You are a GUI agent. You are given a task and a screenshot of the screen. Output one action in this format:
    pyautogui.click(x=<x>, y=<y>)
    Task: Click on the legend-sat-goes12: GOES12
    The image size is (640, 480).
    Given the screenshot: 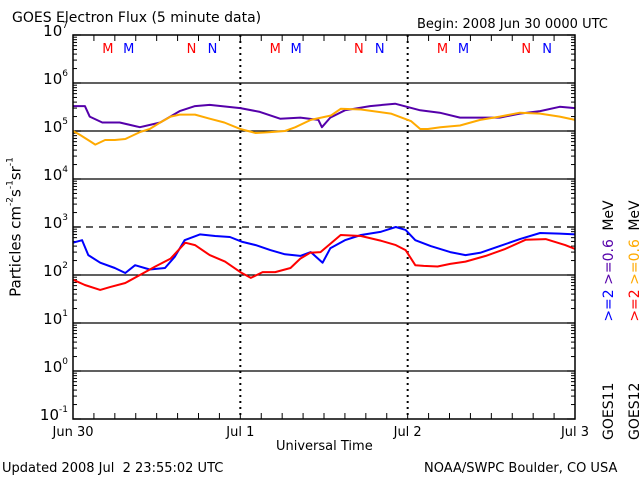 What is the action you would take?
    pyautogui.click(x=633, y=411)
    